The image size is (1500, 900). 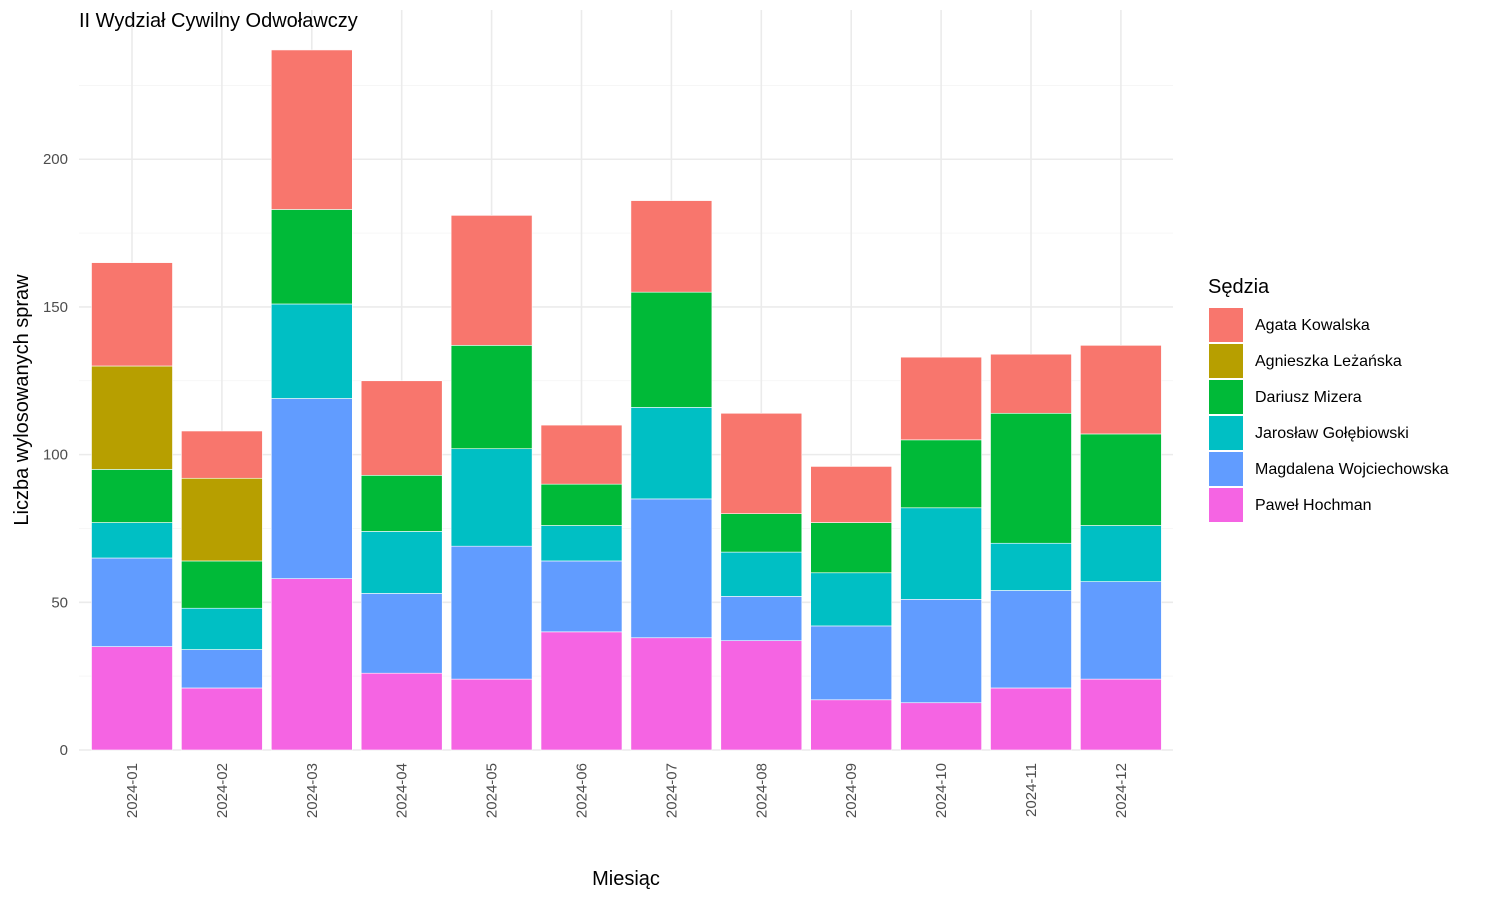 I want to click on x-tick-label: 2024-07, so click(x=671, y=790).